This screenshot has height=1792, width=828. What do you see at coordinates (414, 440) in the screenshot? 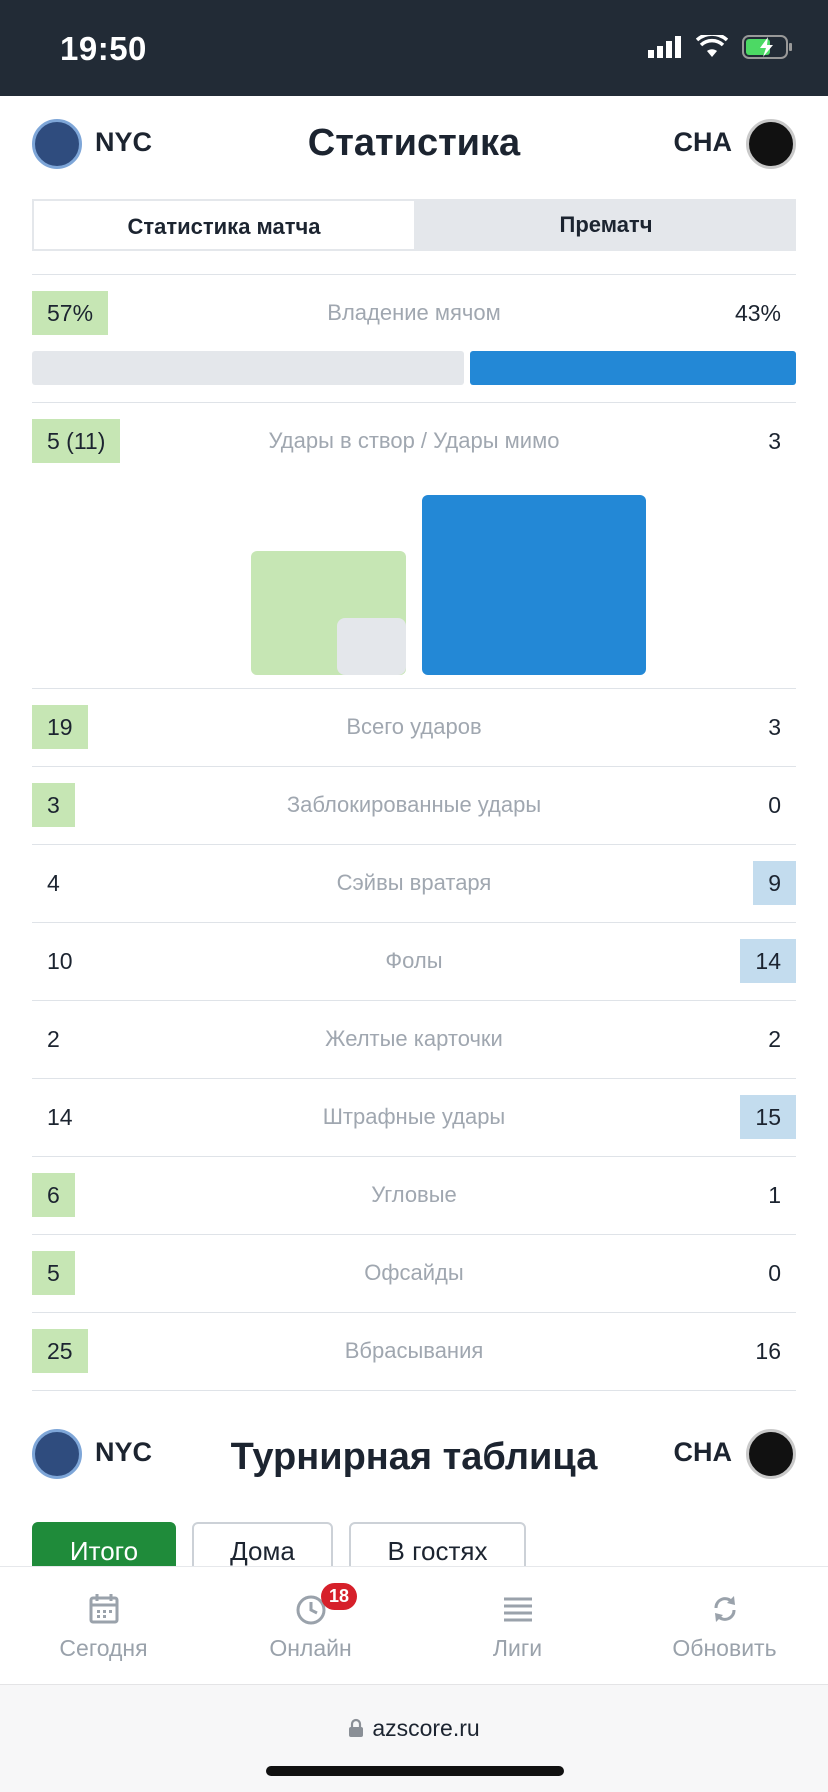
I see `shots-label: Удары в створ / Удары мимо` at bounding box center [414, 440].